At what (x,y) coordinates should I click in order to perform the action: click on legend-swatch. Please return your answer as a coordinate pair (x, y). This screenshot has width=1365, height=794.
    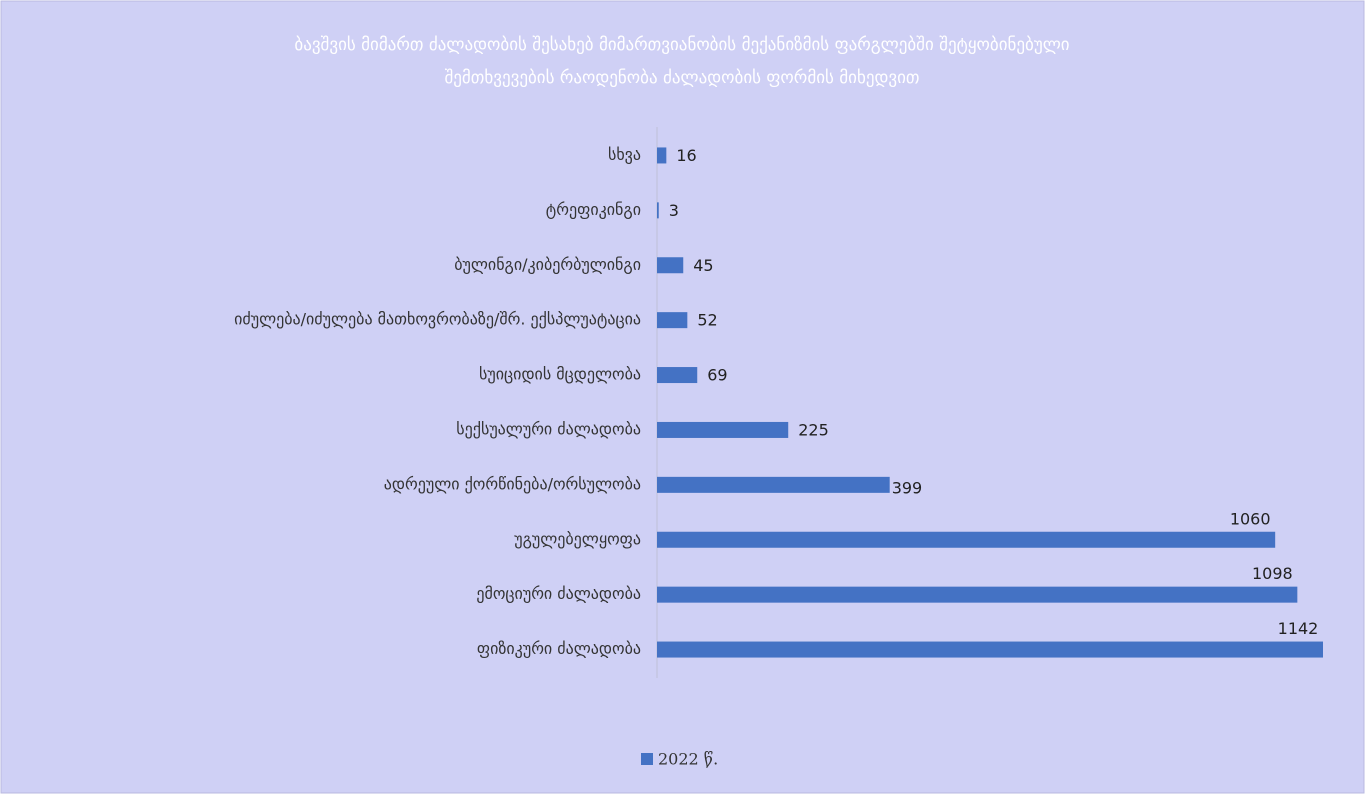
    Looking at the image, I should click on (647, 759).